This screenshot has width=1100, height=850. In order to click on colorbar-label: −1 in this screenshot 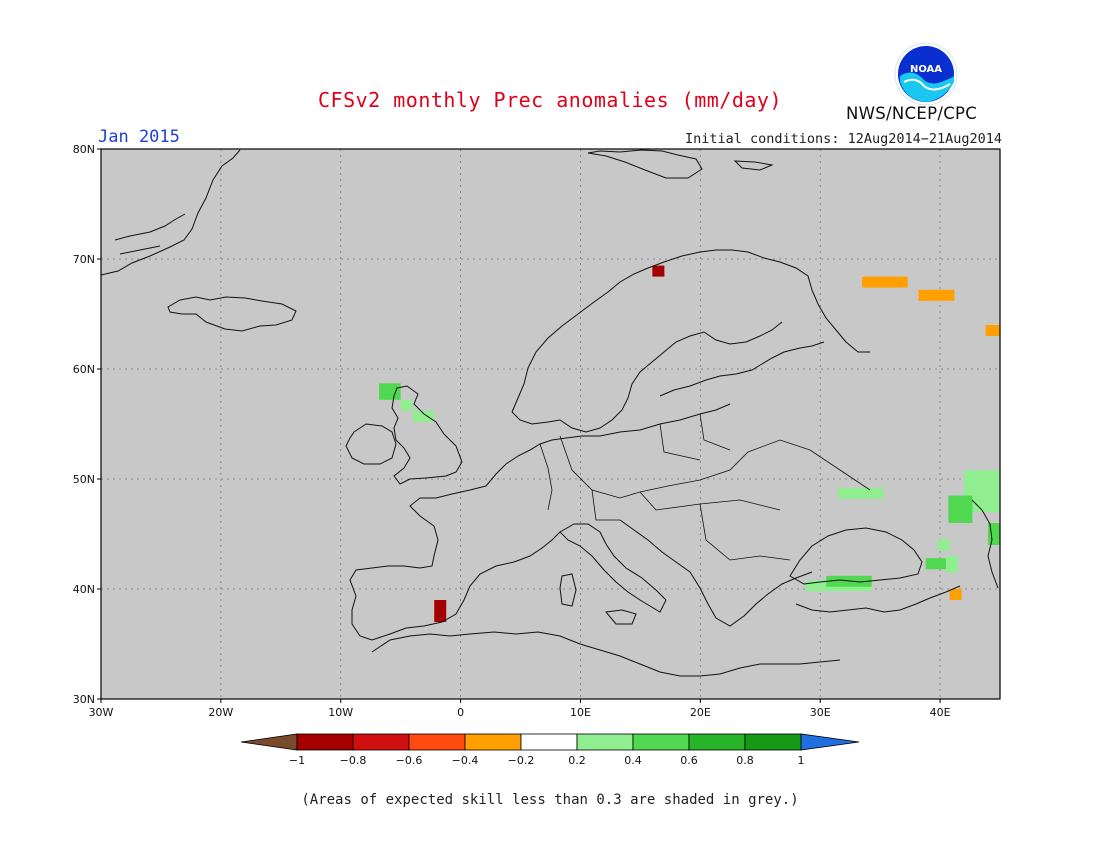, I will do `click(297, 760)`.